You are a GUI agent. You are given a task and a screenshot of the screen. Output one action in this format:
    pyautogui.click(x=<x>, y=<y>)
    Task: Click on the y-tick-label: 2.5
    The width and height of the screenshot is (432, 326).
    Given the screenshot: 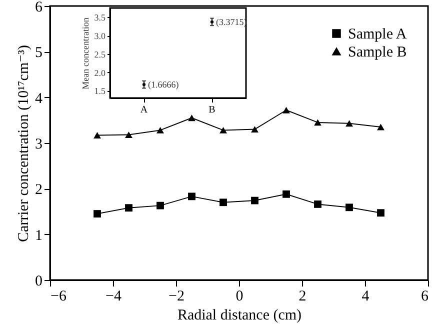 What is the action you would take?
    pyautogui.click(x=100, y=54)
    